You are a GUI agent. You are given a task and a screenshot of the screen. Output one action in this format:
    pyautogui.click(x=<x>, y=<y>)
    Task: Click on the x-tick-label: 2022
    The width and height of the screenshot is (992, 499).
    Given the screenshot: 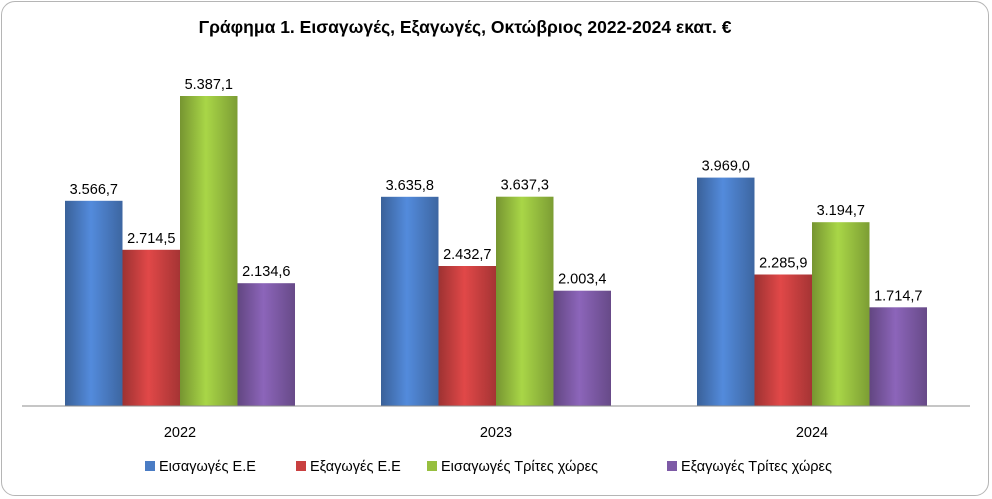 What is the action you would take?
    pyautogui.click(x=180, y=433)
    